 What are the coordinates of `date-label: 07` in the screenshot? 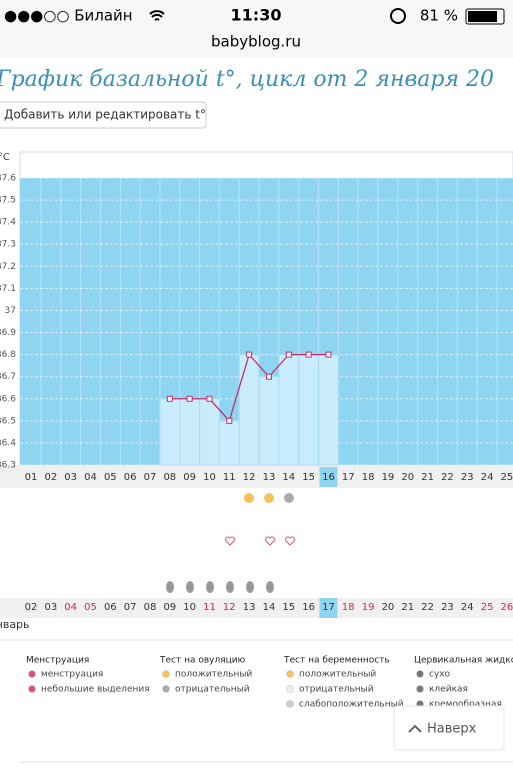 It's located at (130, 607).